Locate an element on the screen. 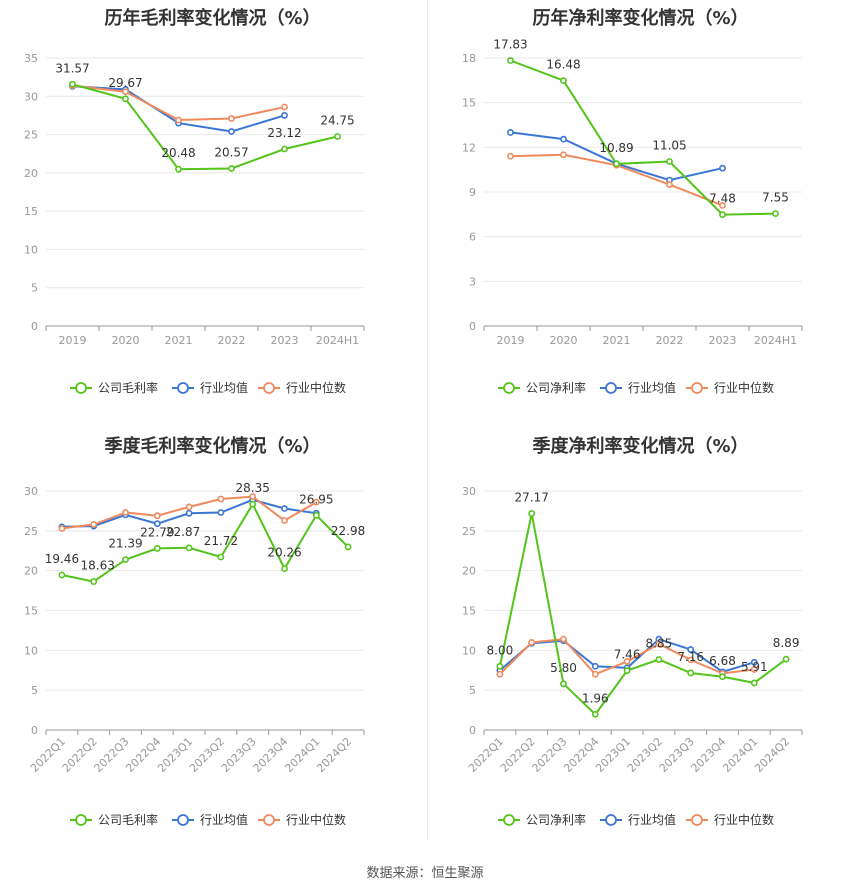  data-label: 8.00 is located at coordinates (500, 650).